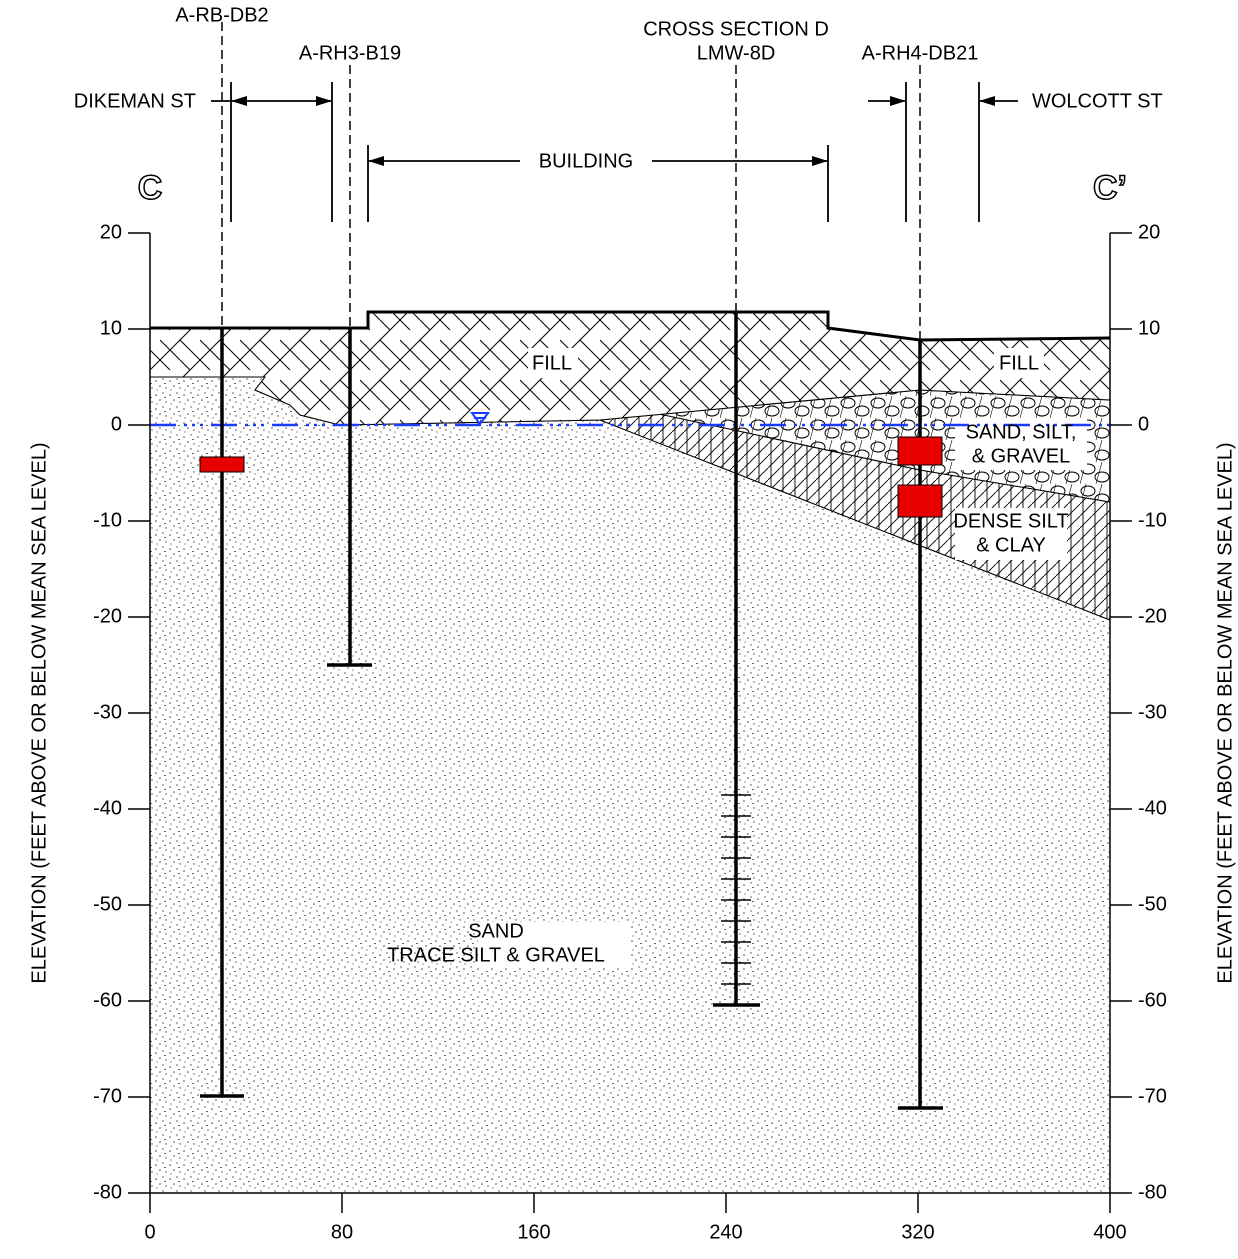 Image resolution: width=1238 pixels, height=1259 pixels. Describe the element at coordinates (496, 931) in the screenshot. I see `layer-label: SAND` at that location.